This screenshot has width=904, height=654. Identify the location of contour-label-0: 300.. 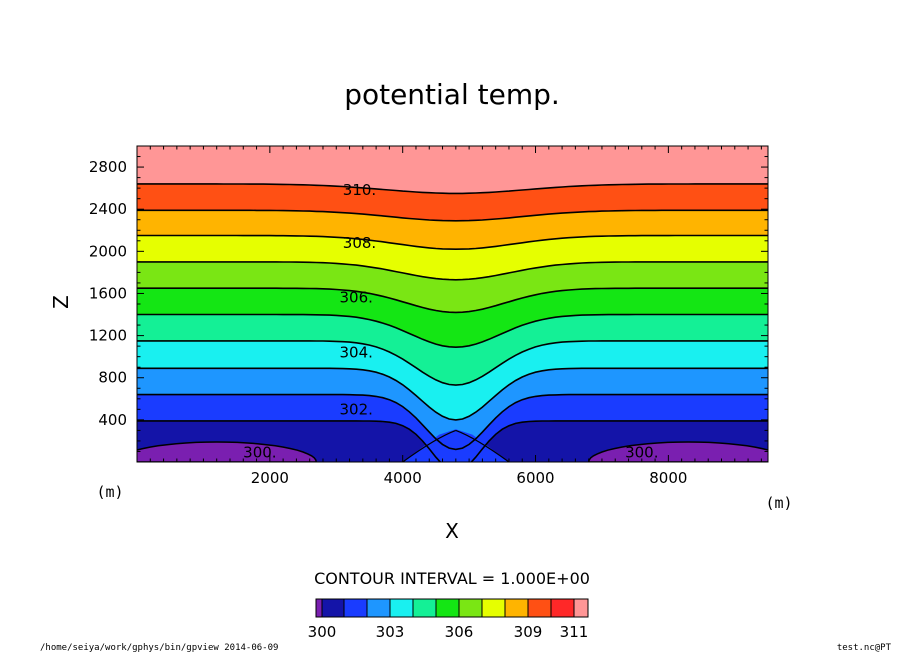
(259, 453).